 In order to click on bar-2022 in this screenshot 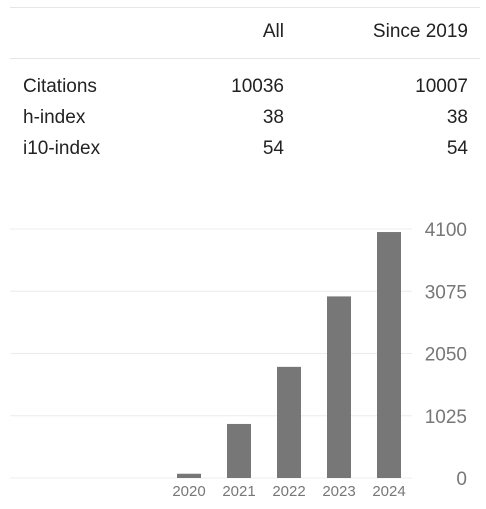, I will do `click(289, 422)`.